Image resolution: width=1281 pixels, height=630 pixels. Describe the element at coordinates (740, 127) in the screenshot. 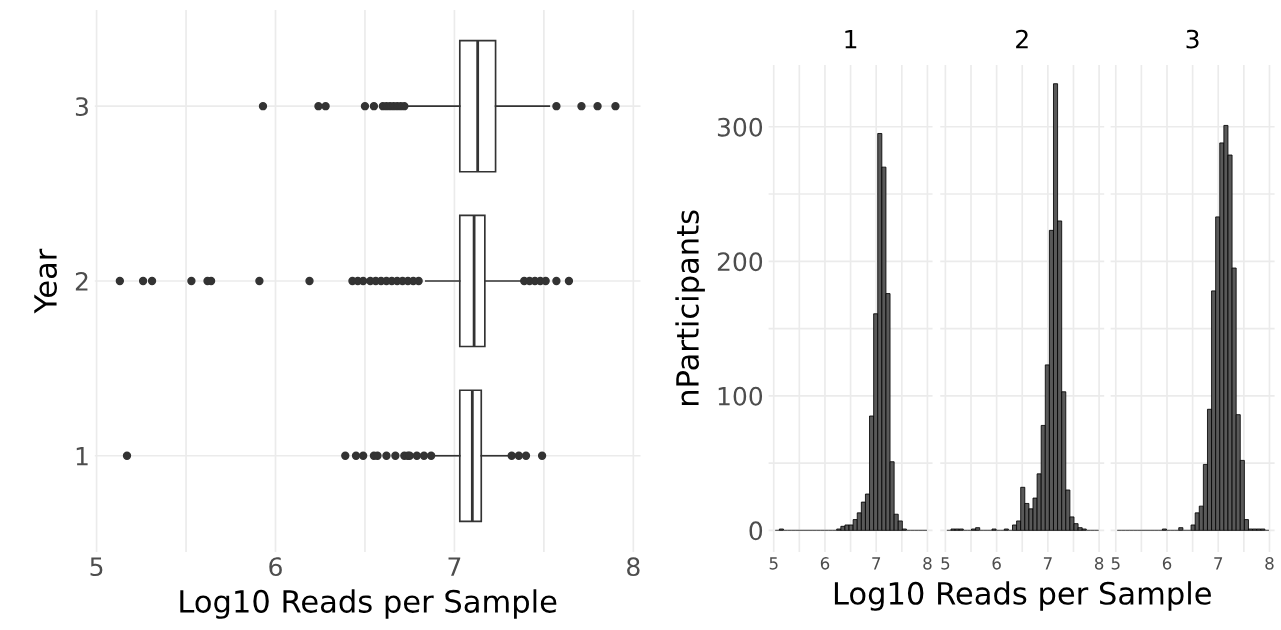

I see `y-tick-label: 300` at that location.